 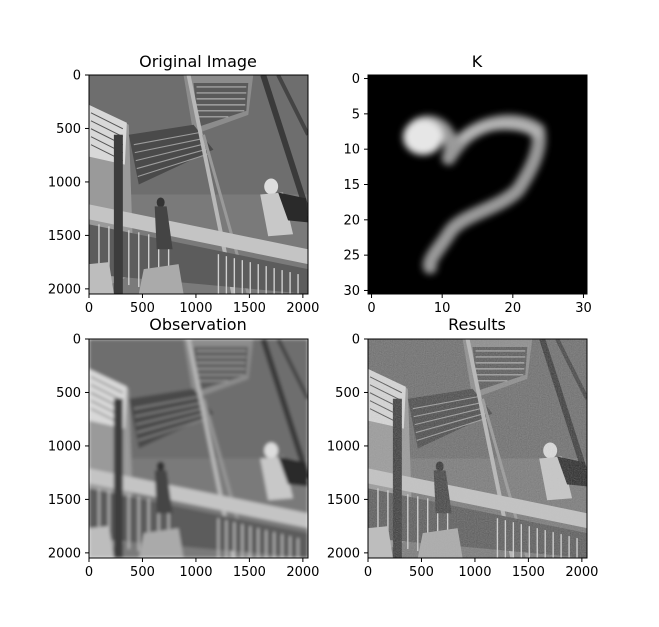 I want to click on title-results: Results, so click(x=477, y=324).